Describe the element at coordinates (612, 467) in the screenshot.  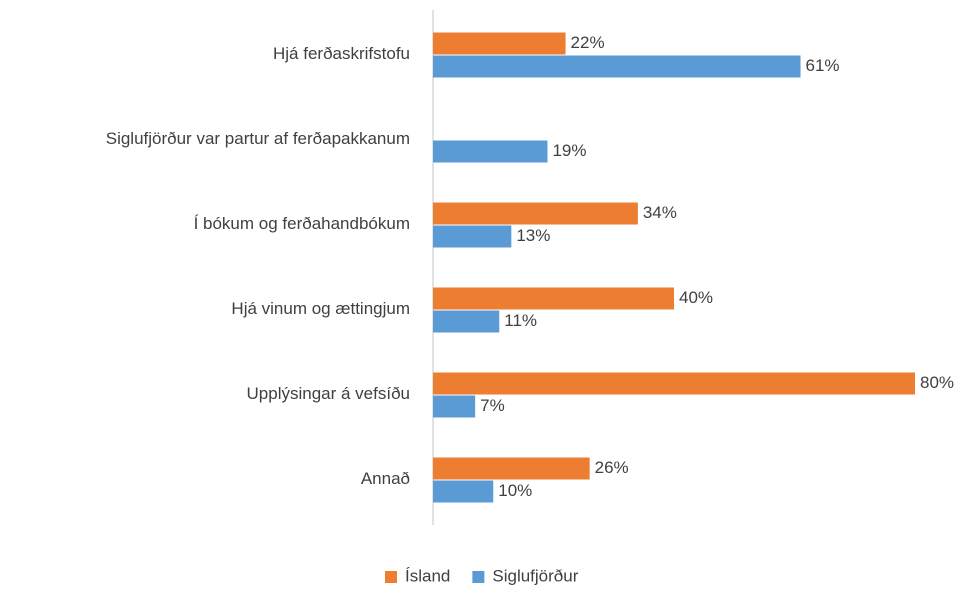
I see `data-label: 26%` at that location.